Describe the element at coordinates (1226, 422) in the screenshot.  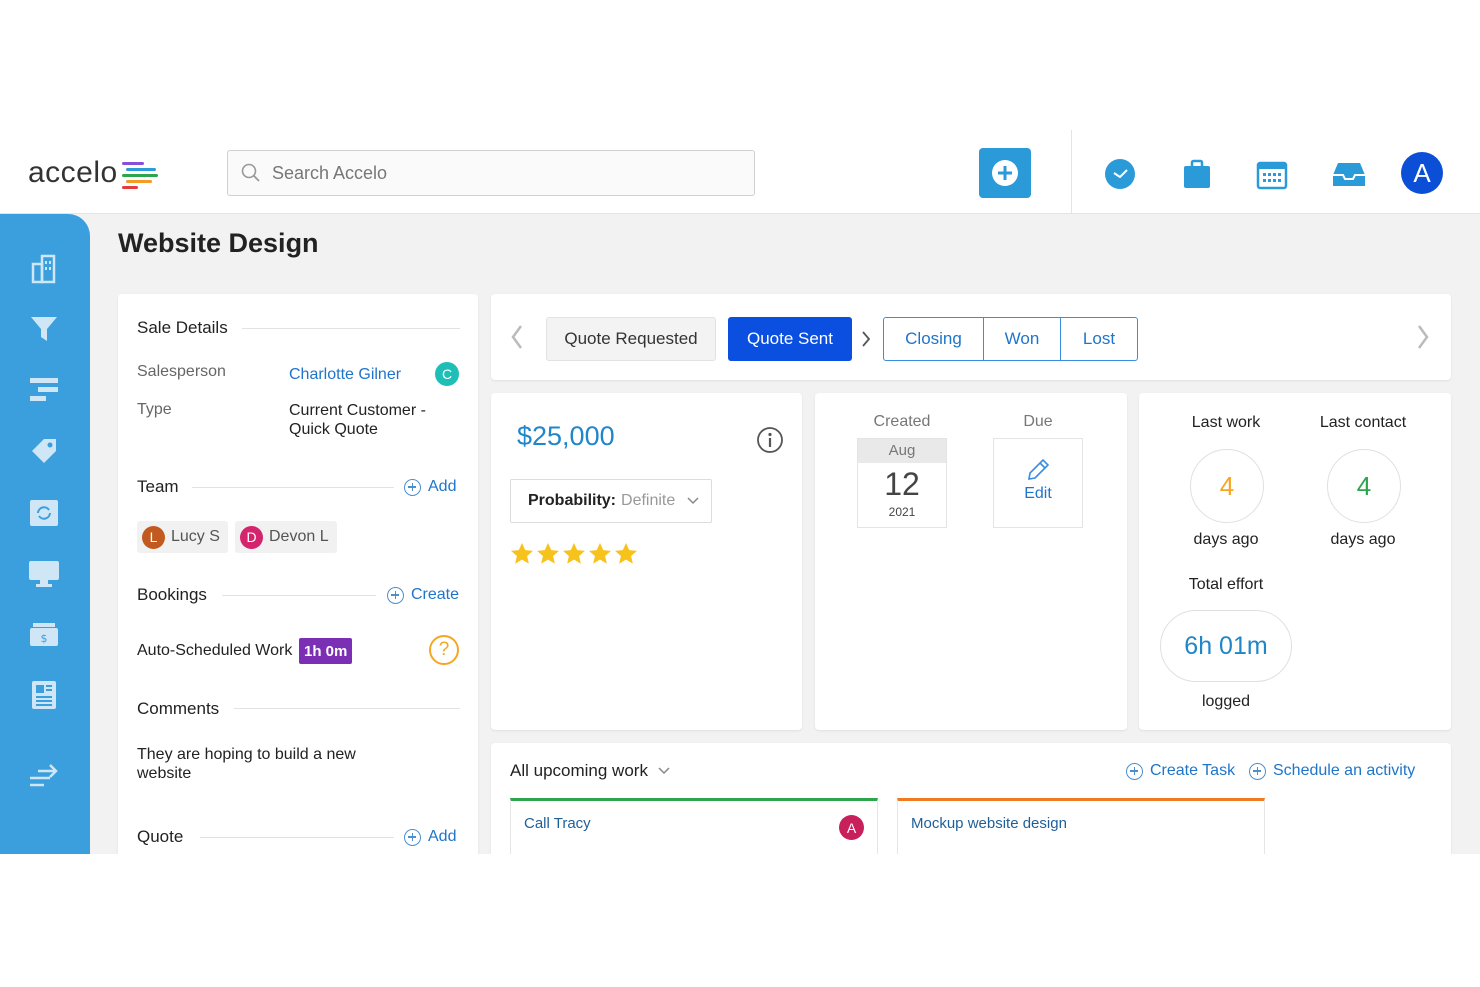
I see `last-work-label: Last work` at that location.